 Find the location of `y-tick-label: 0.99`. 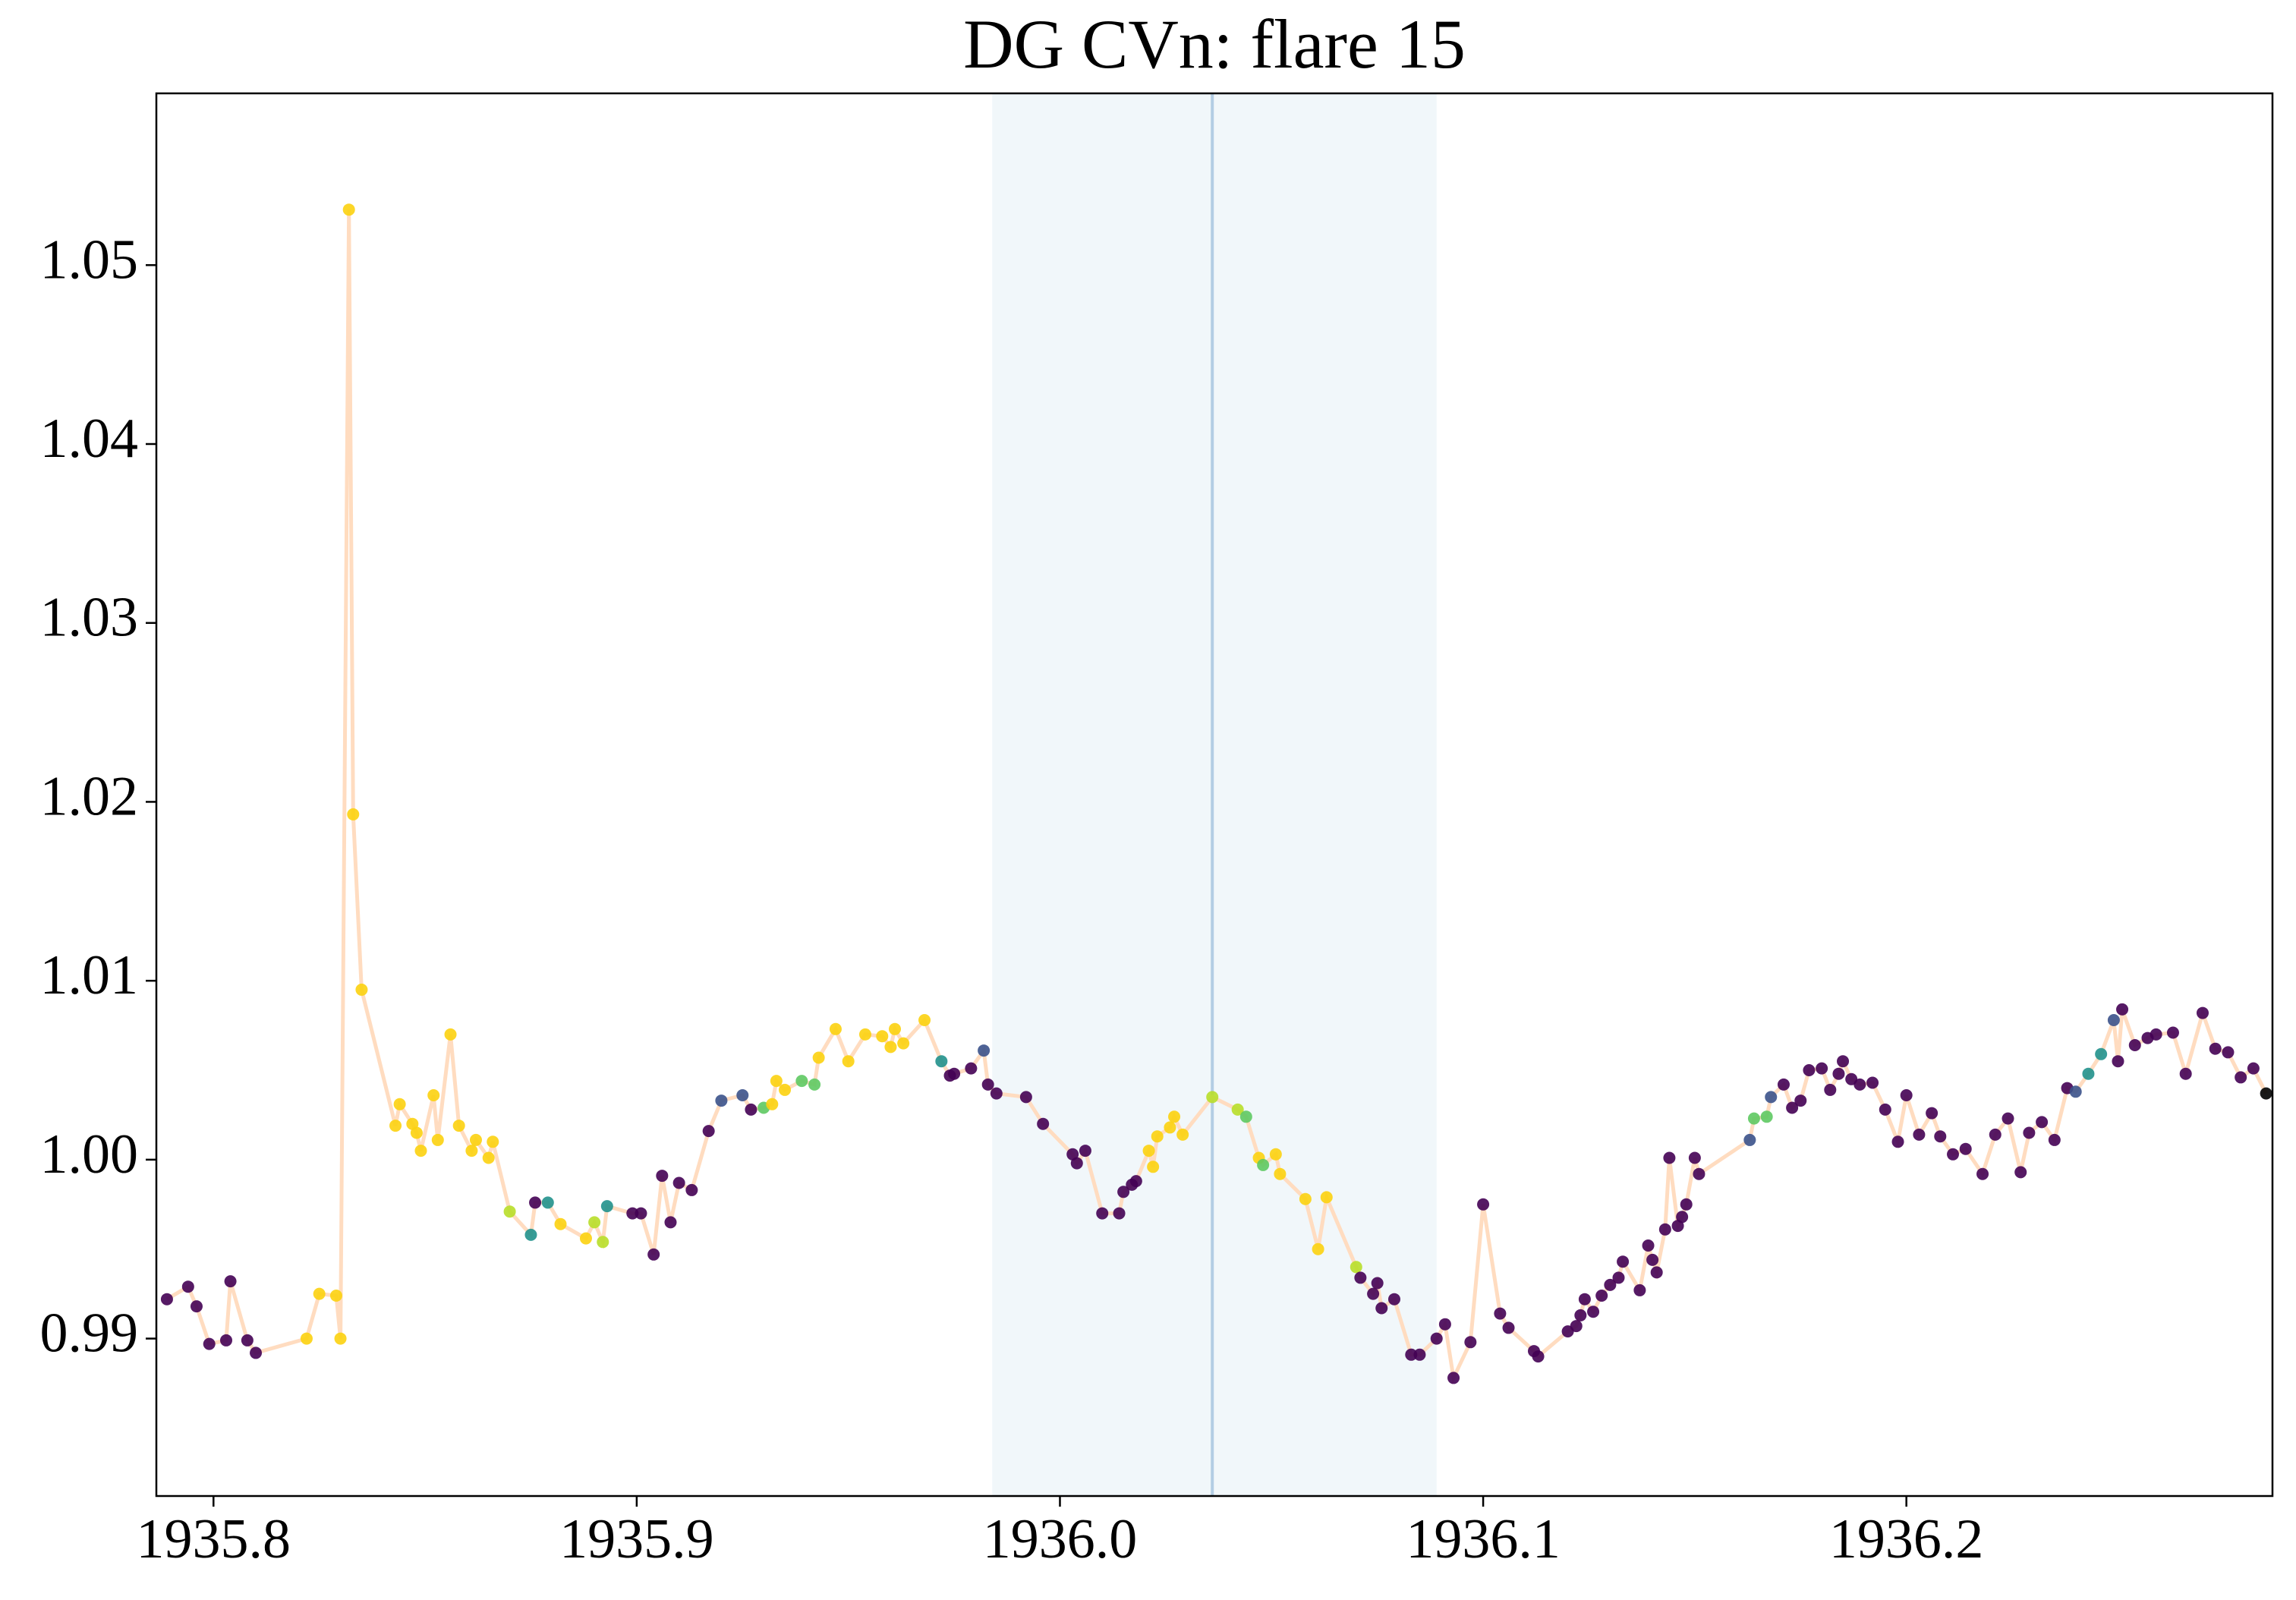

y-tick-label: 0.99 is located at coordinates (89, 1333).